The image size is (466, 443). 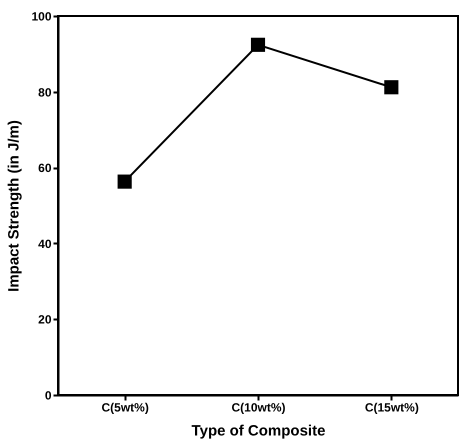 What do you see at coordinates (13, 206) in the screenshot?
I see `y-axis-title: Impact Strength (in J/m)` at bounding box center [13, 206].